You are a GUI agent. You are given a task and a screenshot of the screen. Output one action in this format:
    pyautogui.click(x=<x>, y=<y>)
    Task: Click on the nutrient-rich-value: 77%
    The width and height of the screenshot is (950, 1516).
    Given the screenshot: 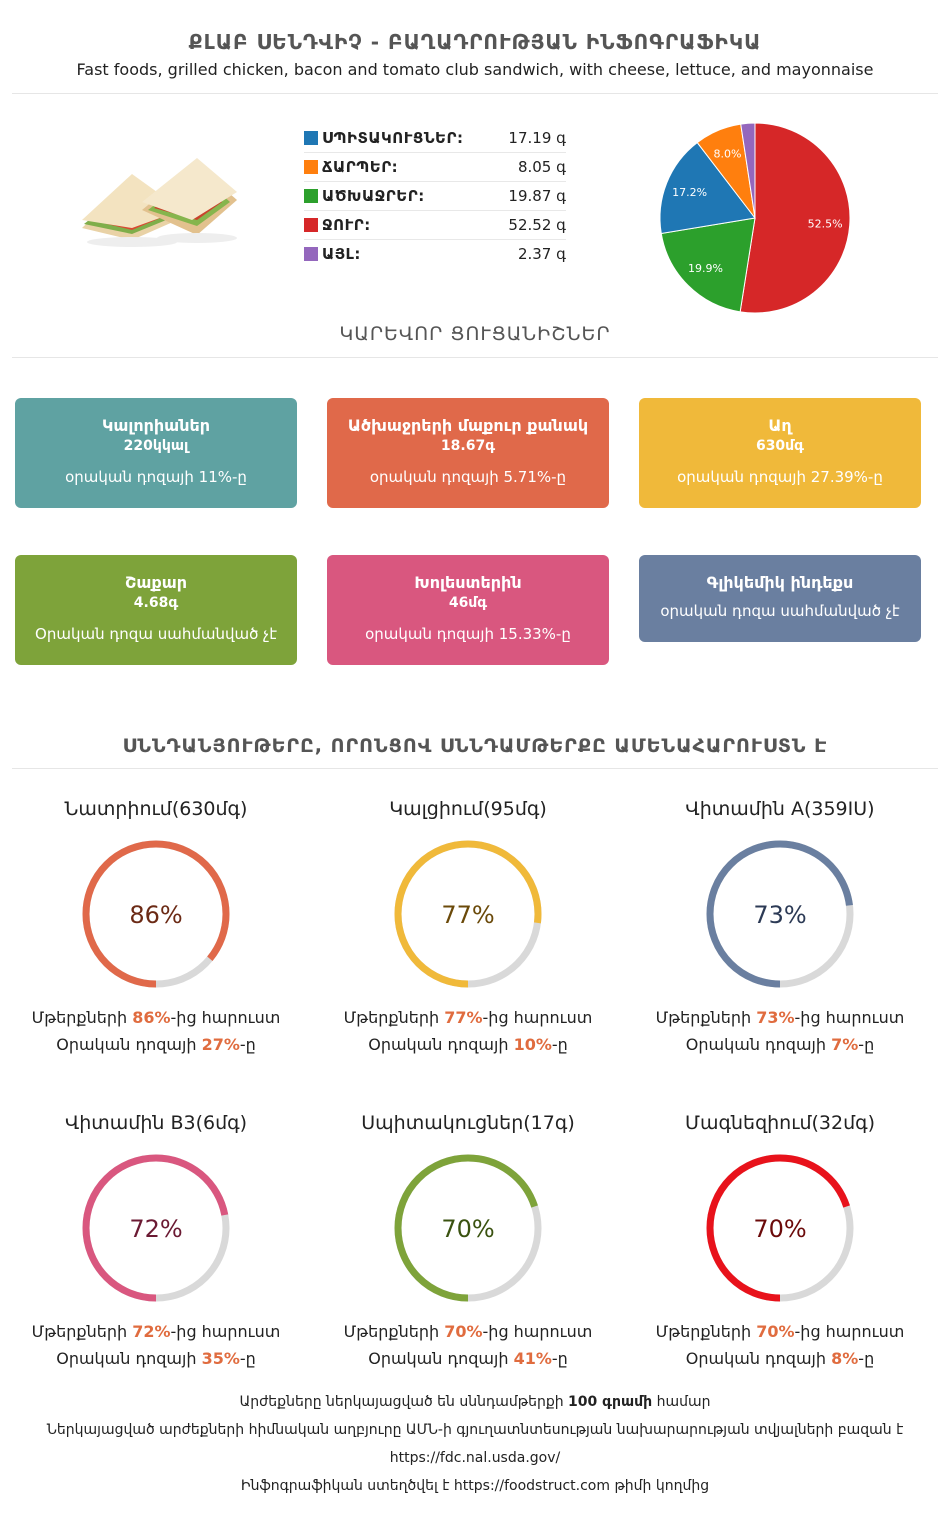 What is the action you would take?
    pyautogui.click(x=463, y=1017)
    